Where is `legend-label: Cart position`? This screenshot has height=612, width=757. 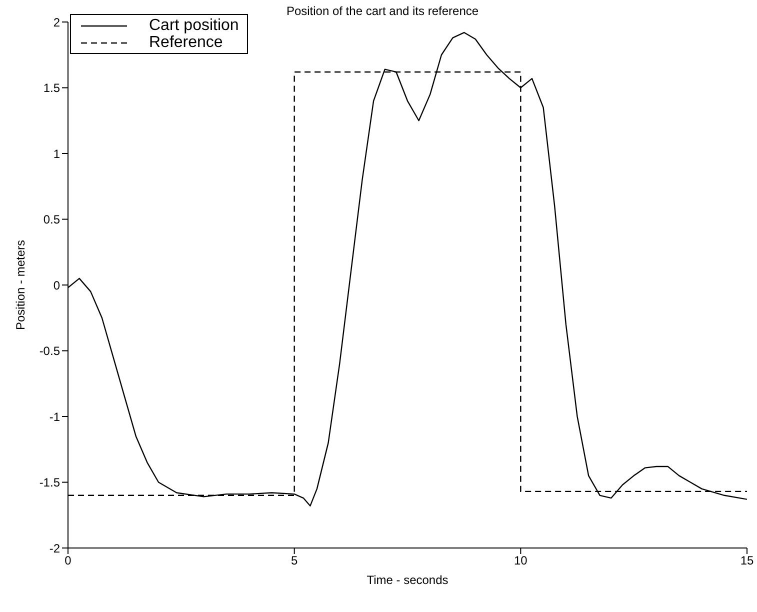
legend-label: Cart position is located at coordinates (194, 25).